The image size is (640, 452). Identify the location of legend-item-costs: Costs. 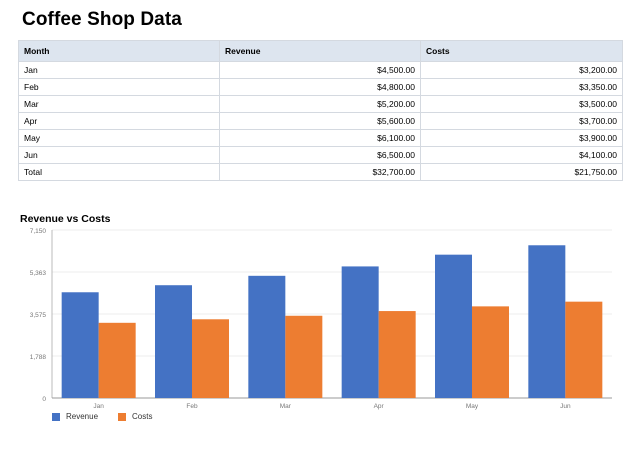
(135, 416).